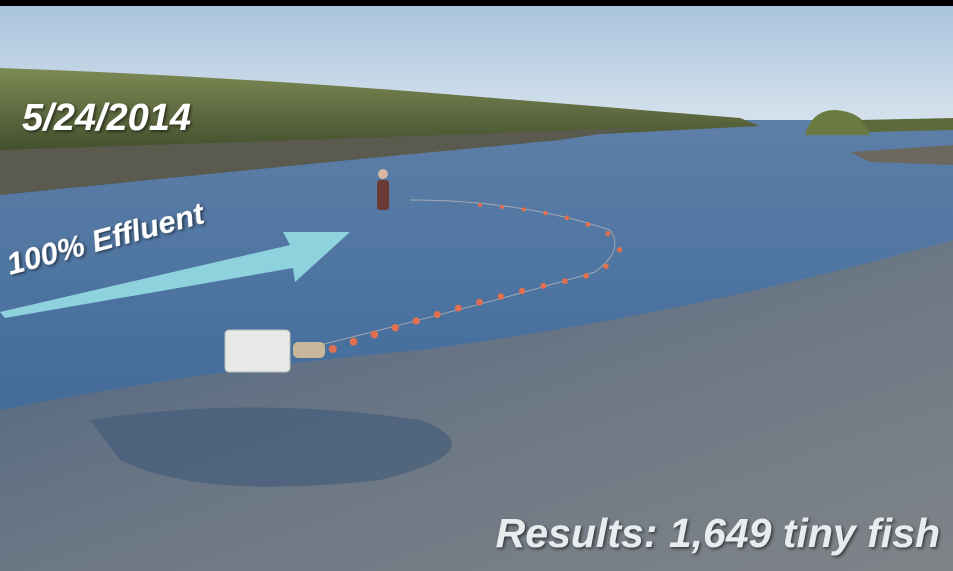  What do you see at coordinates (257, 351) in the screenshot?
I see `basket` at bounding box center [257, 351].